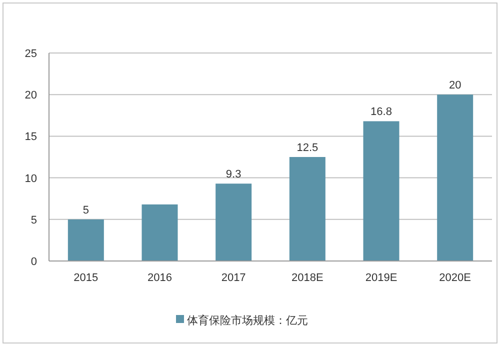  Describe the element at coordinates (30, 137) in the screenshot. I see `y-tick-label: 15` at that location.